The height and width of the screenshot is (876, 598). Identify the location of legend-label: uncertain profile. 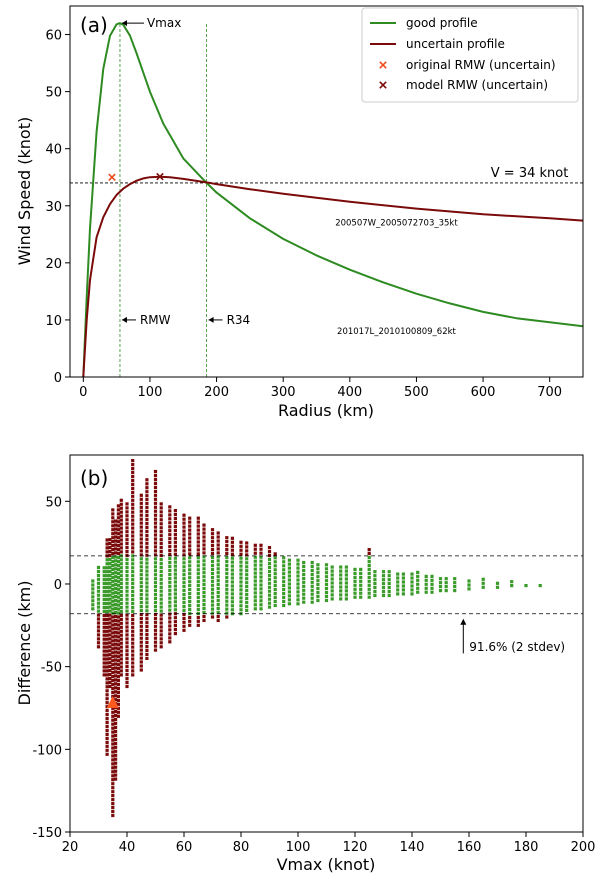
(455, 44).